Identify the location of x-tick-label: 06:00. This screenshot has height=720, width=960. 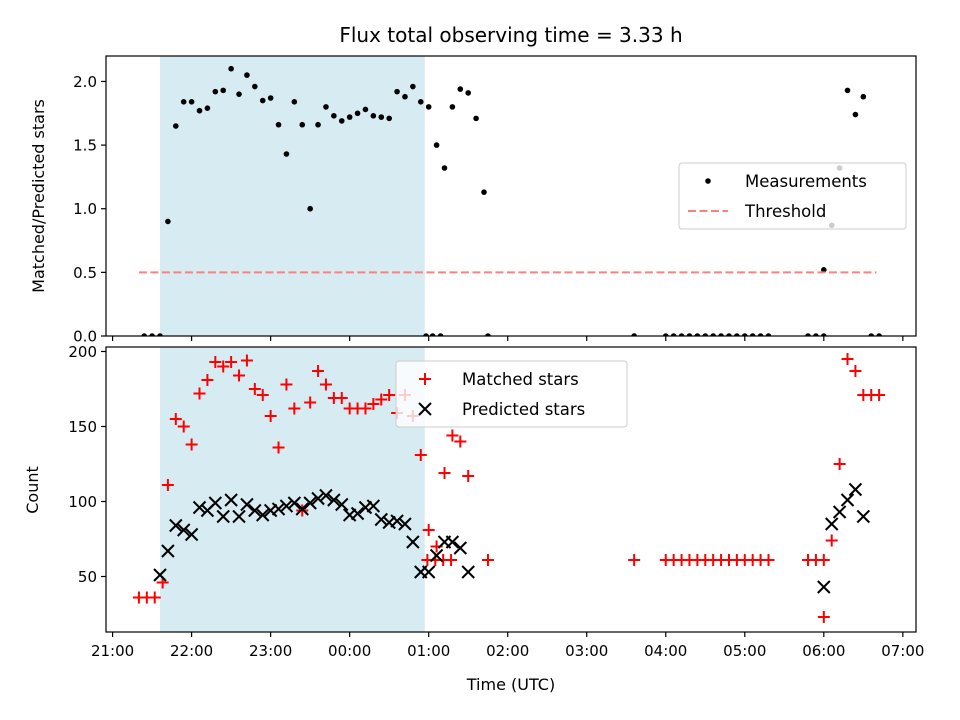
(823, 651).